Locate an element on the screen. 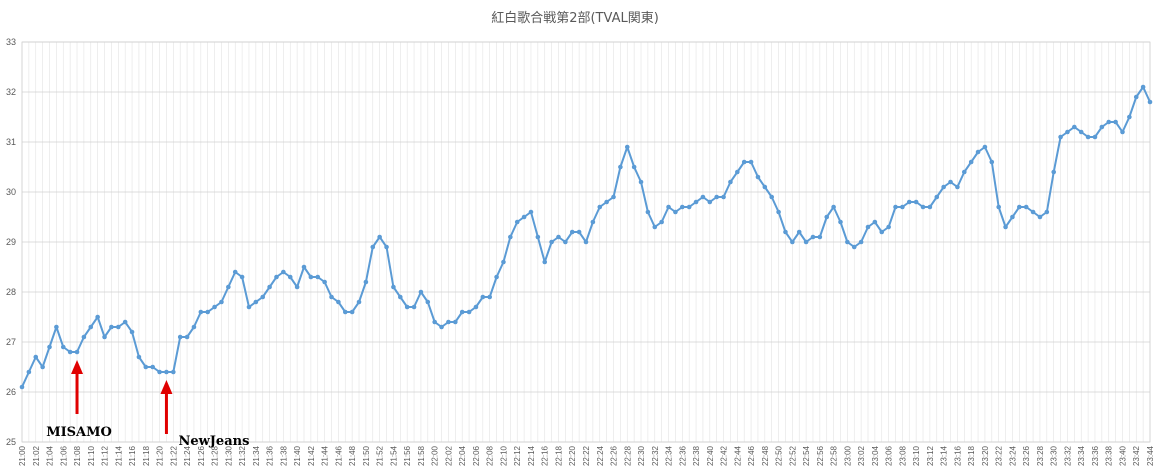  x-tick-label: 22:52 is located at coordinates (792, 455).